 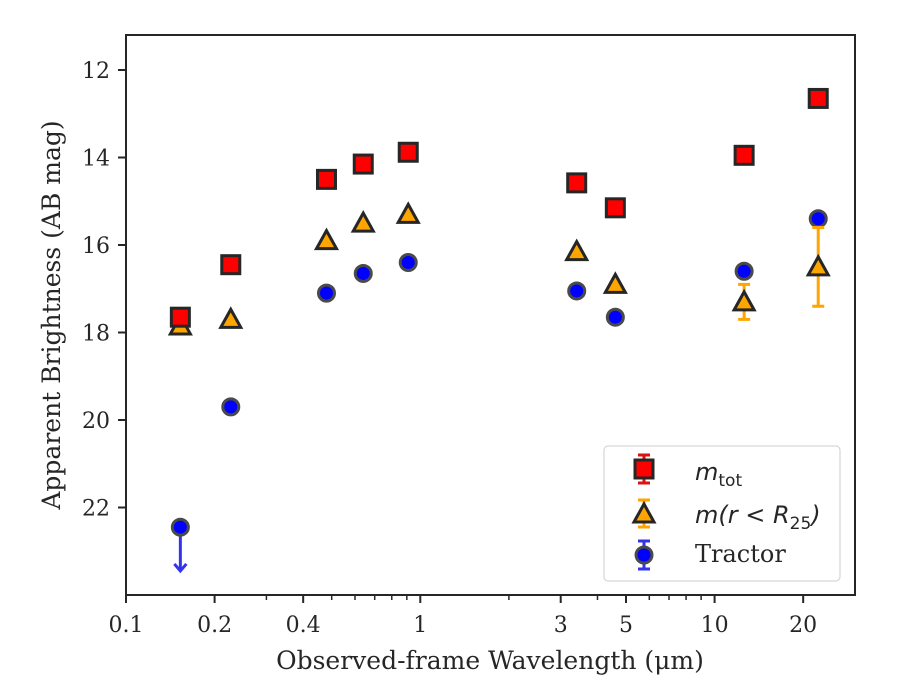 What do you see at coordinates (96, 159) in the screenshot?
I see `y-tick-label: 14` at bounding box center [96, 159].